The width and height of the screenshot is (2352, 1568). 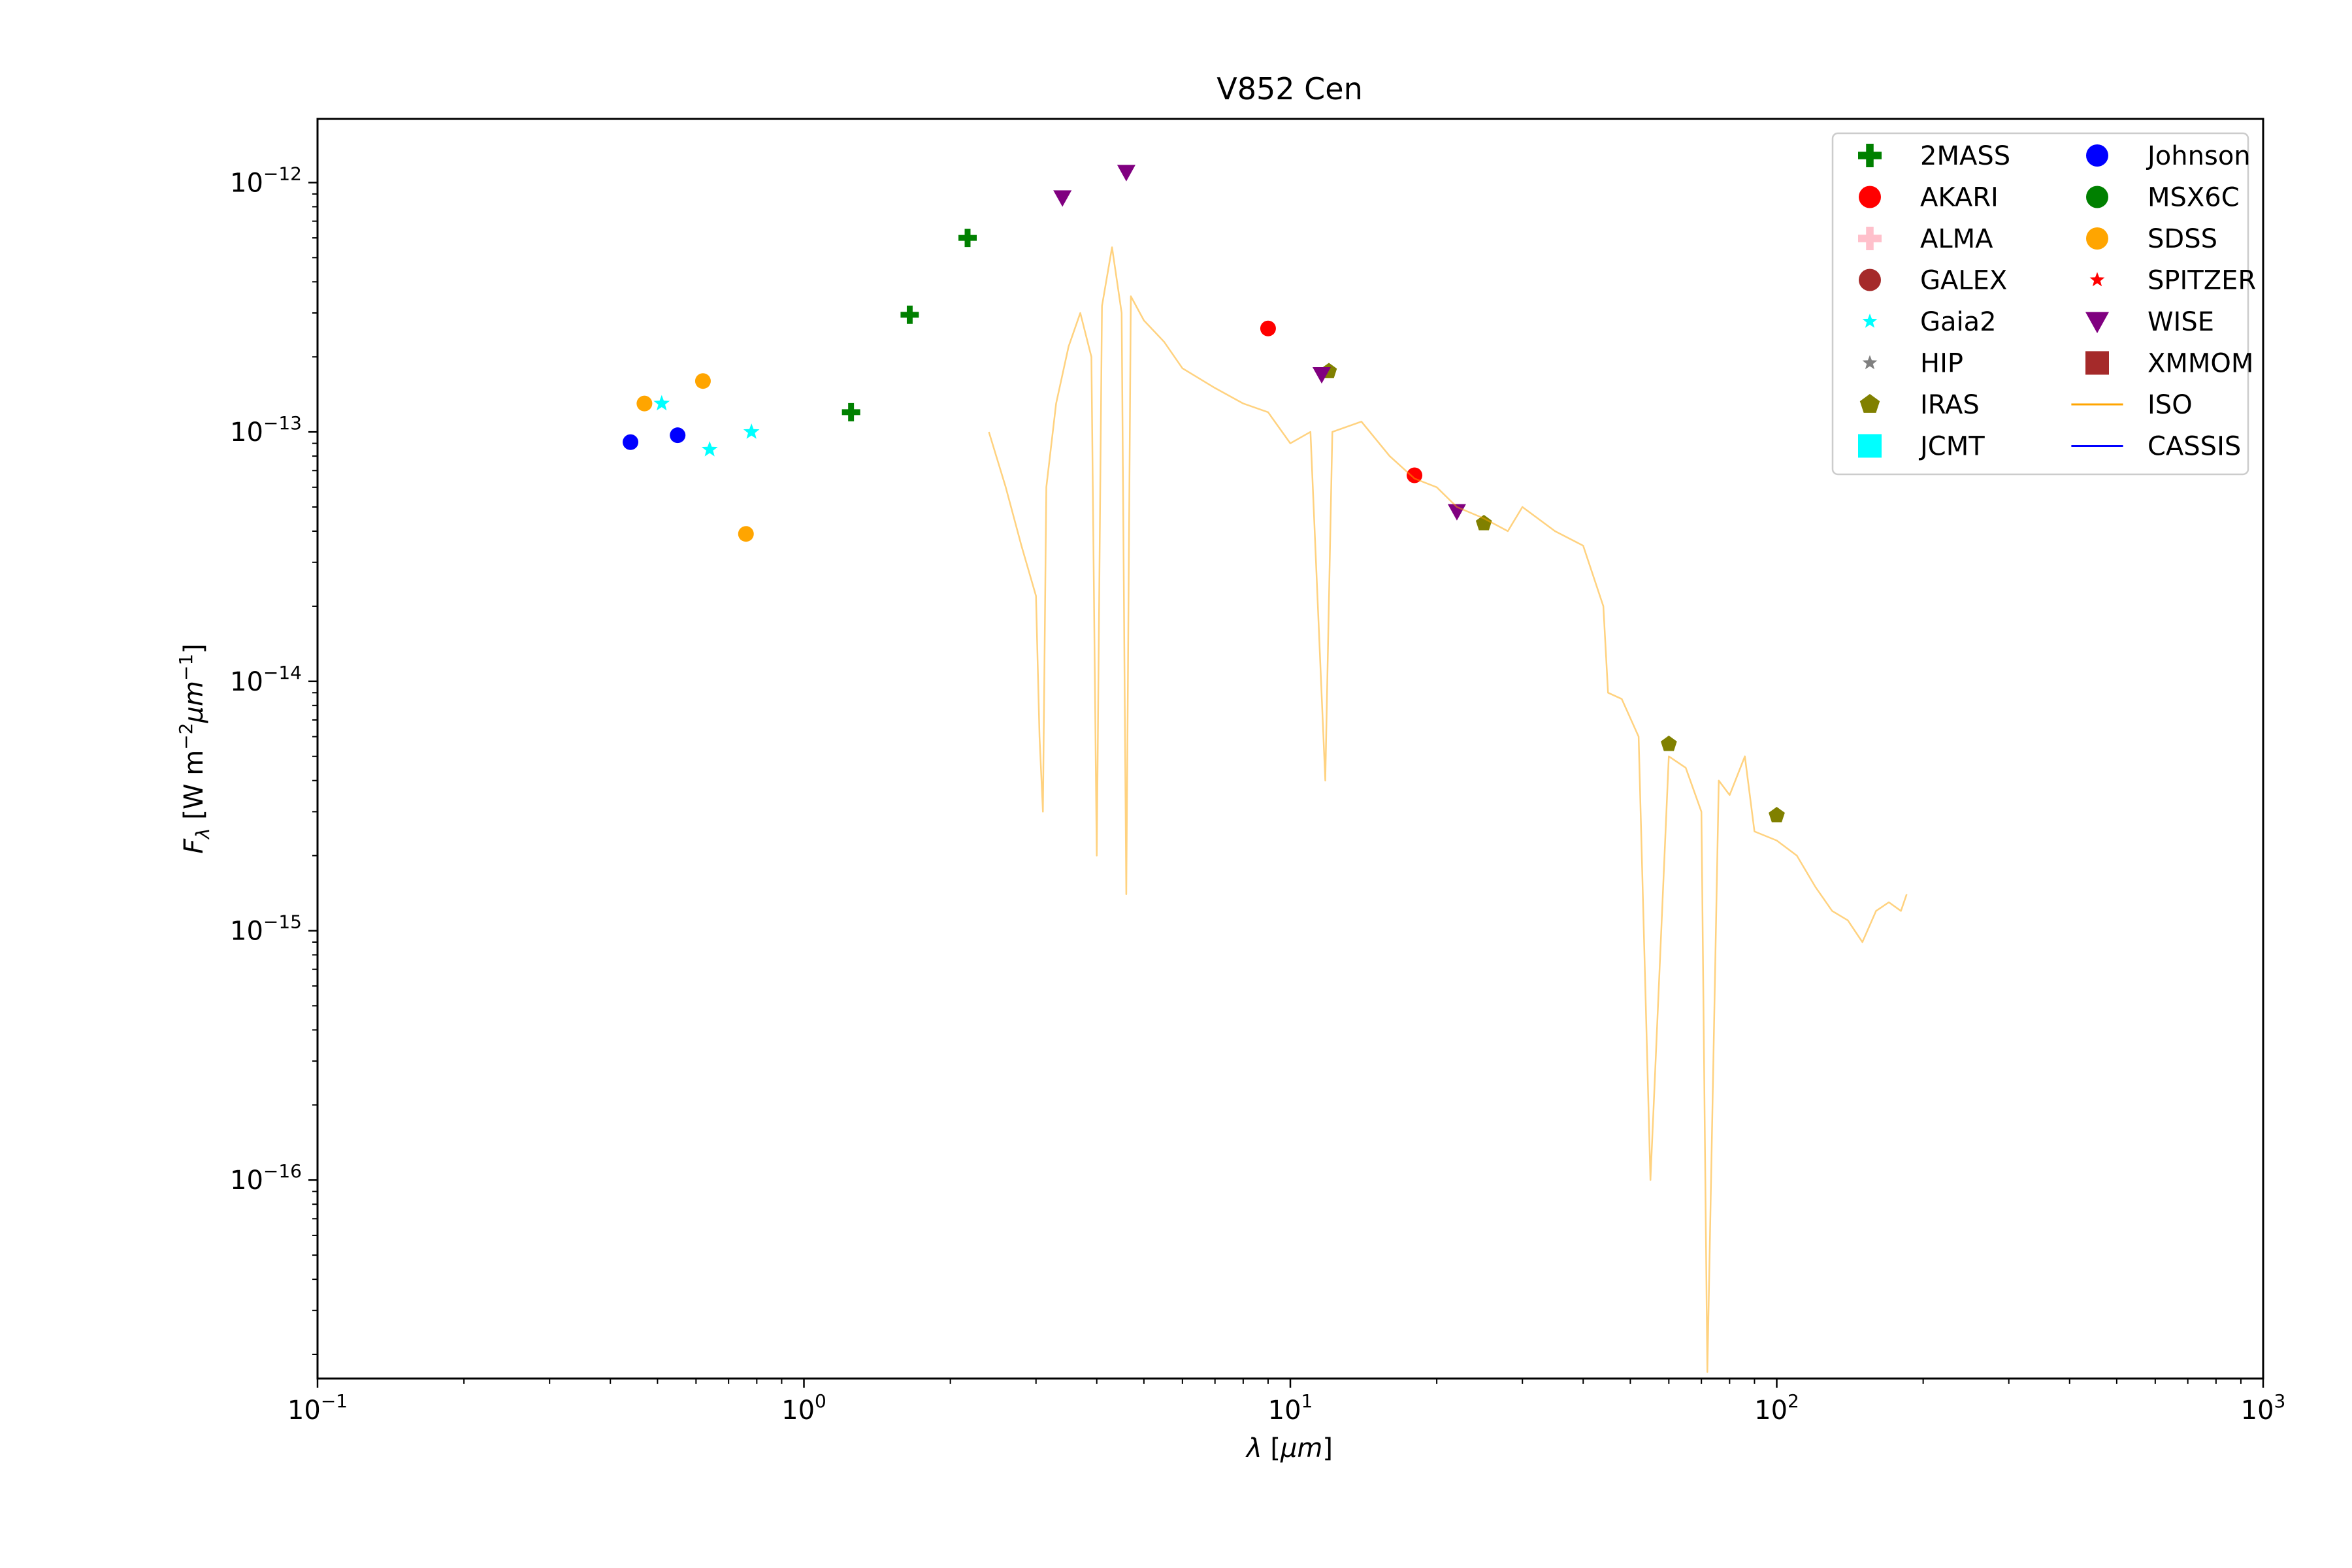 I want to click on legend-label-iras: IRAS, so click(x=1950, y=405).